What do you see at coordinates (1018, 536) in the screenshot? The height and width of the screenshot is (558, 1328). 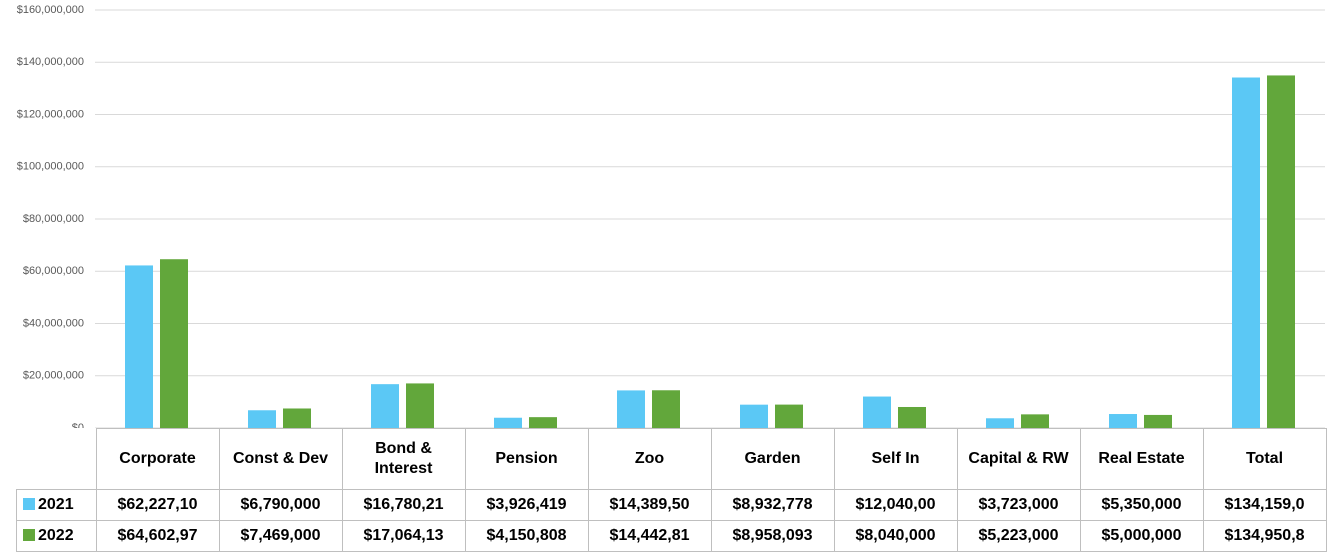 I see `value-cell: $5,223,000` at bounding box center [1018, 536].